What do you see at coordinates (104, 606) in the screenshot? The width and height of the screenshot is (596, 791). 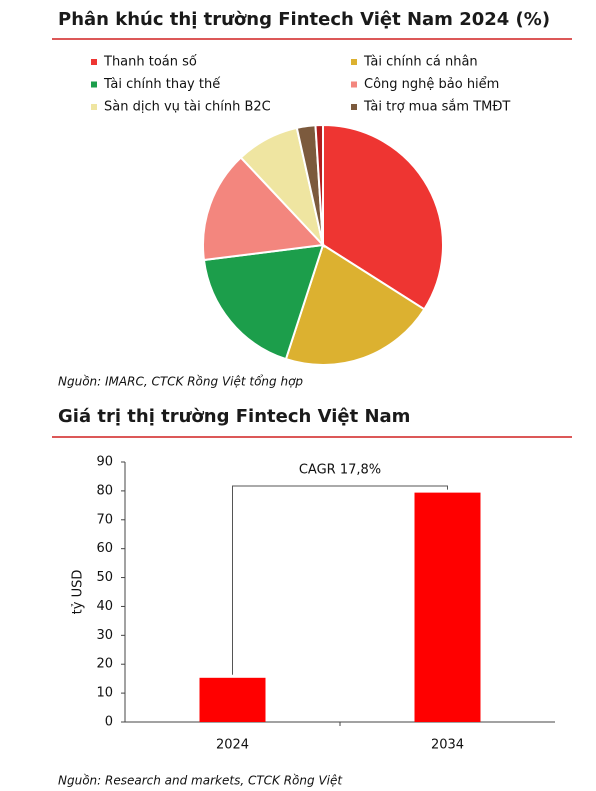 I see `y-tick-label: 40` at bounding box center [104, 606].